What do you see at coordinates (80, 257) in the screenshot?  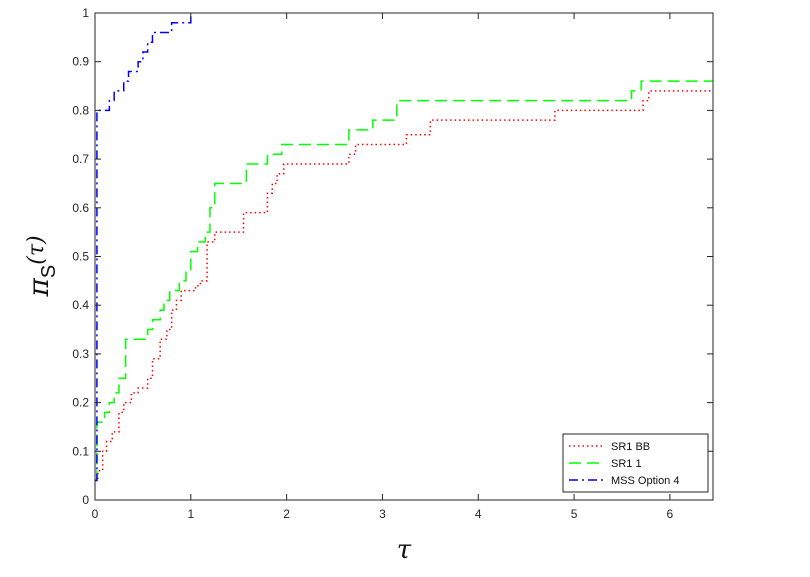 I see `y-tick-label: 0.5` at bounding box center [80, 257].